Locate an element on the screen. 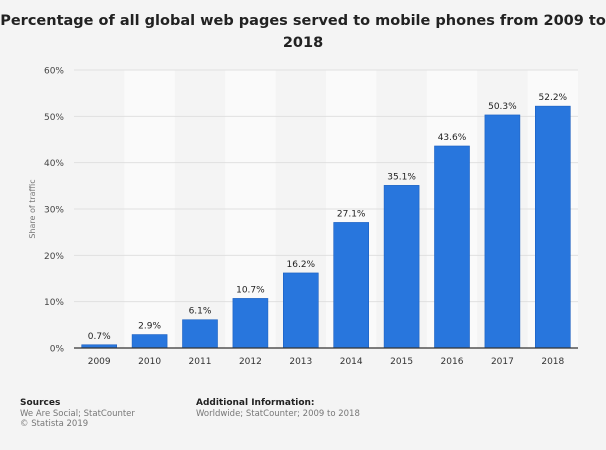  x-tick-label: 2017 is located at coordinates (502, 362).